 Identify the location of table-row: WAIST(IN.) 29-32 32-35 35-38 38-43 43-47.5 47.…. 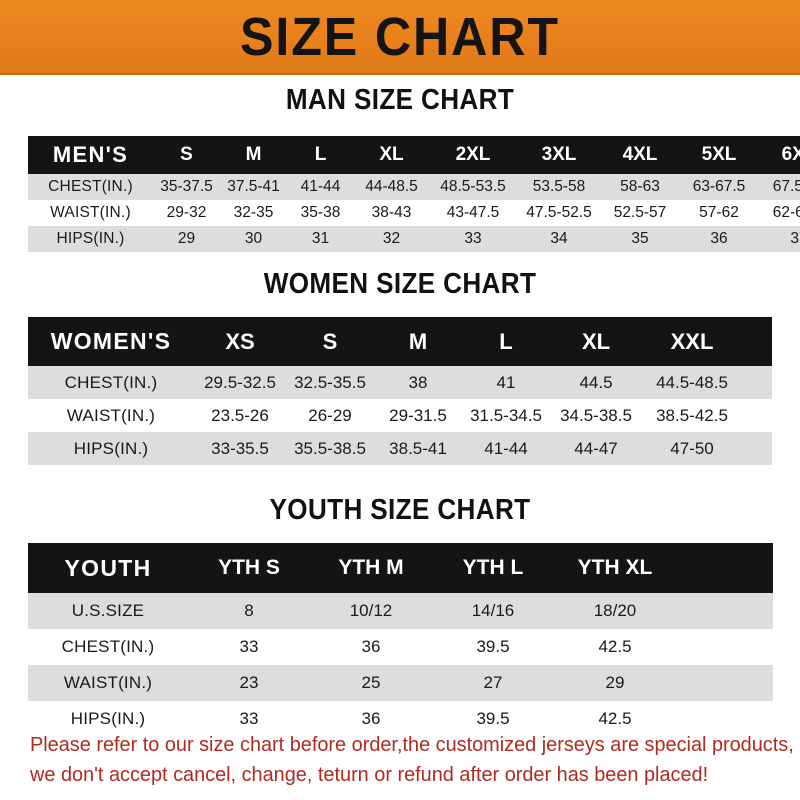
(414, 213).